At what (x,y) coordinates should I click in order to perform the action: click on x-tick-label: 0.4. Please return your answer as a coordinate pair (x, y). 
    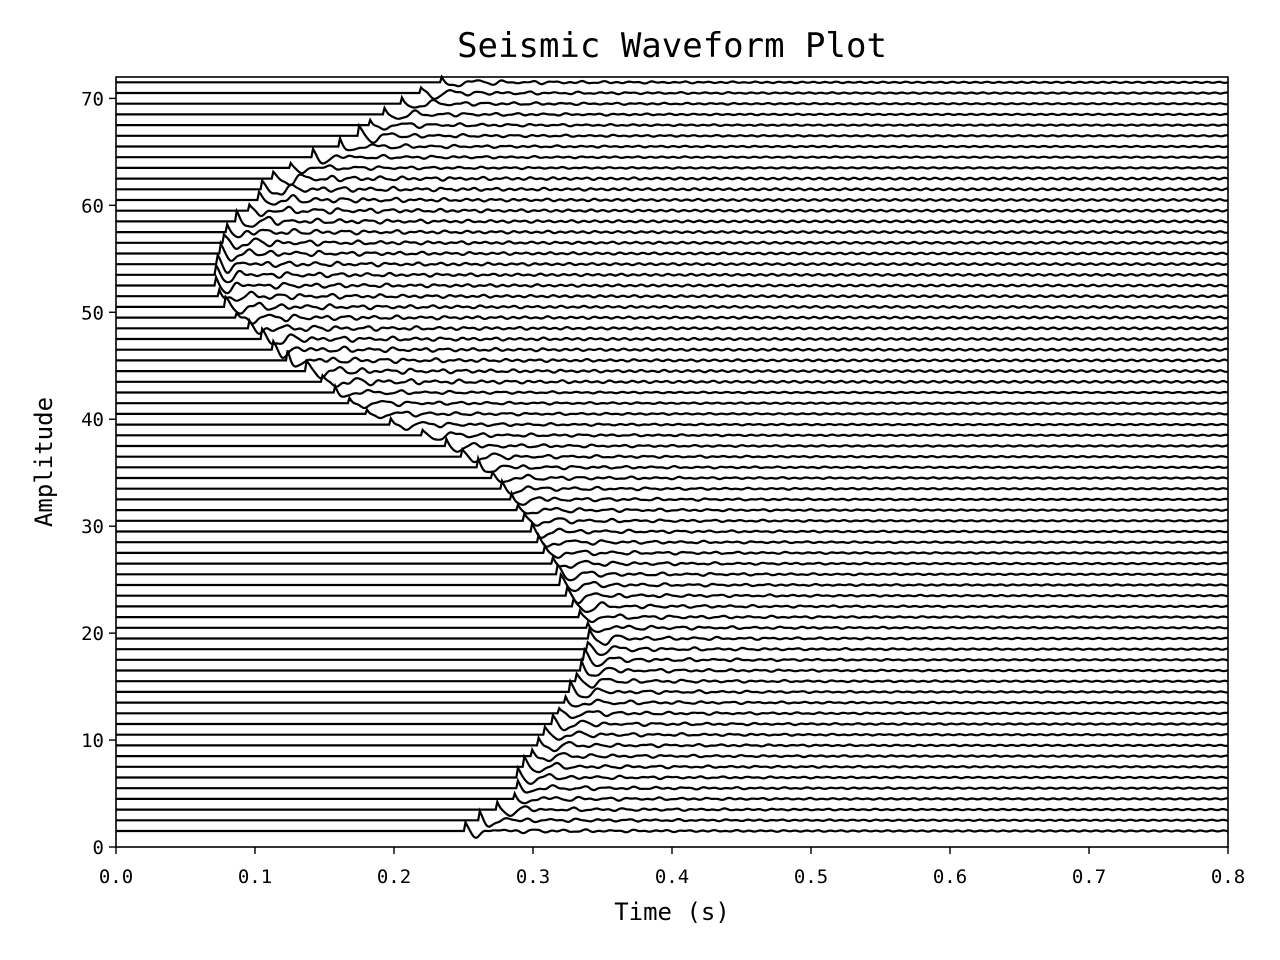
    Looking at the image, I should click on (672, 877).